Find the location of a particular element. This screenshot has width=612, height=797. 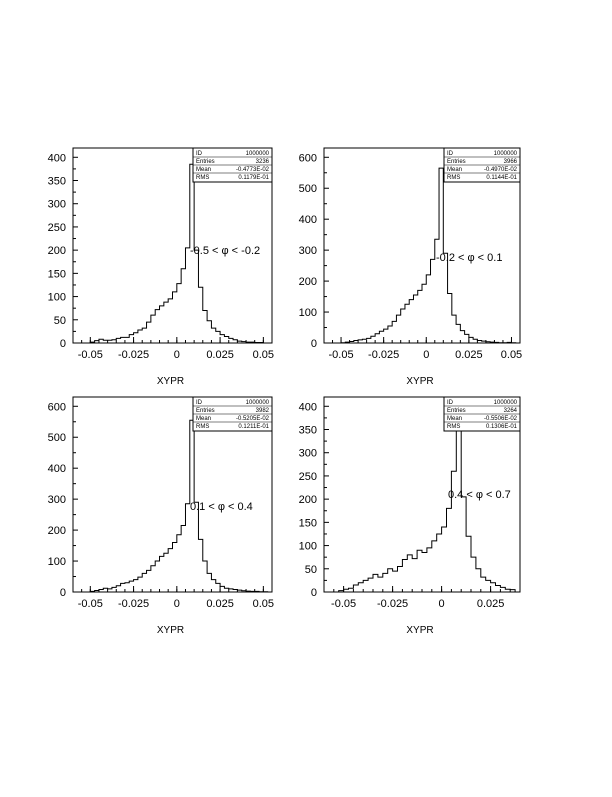

stats-value: 0.1144E-01 is located at coordinates (501, 178).